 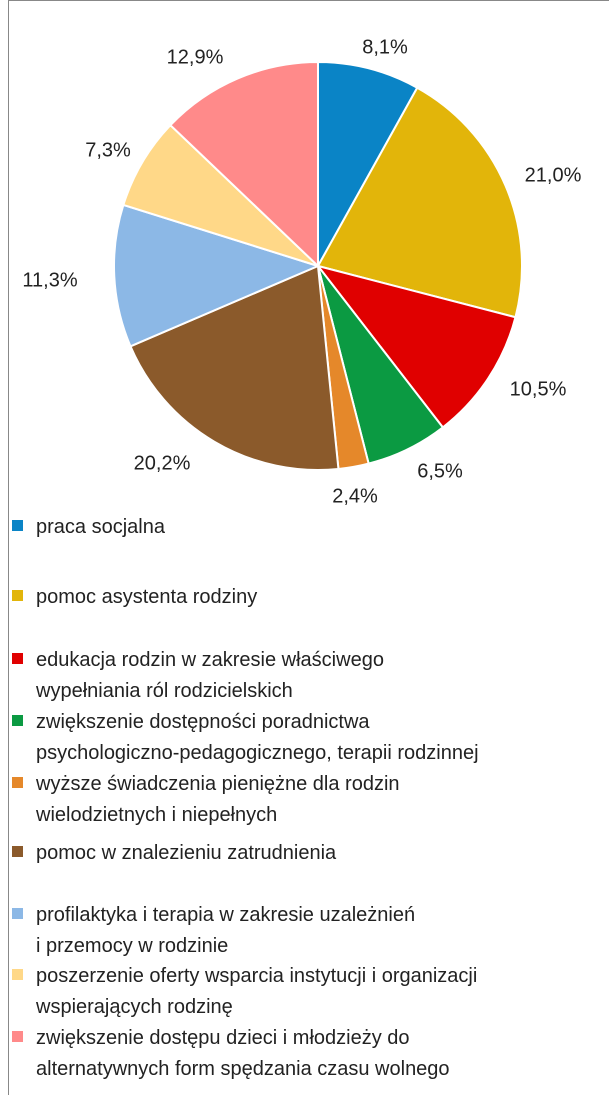 What do you see at coordinates (147, 597) in the screenshot?
I see `legend-label: pomoc asystenta rodziny` at bounding box center [147, 597].